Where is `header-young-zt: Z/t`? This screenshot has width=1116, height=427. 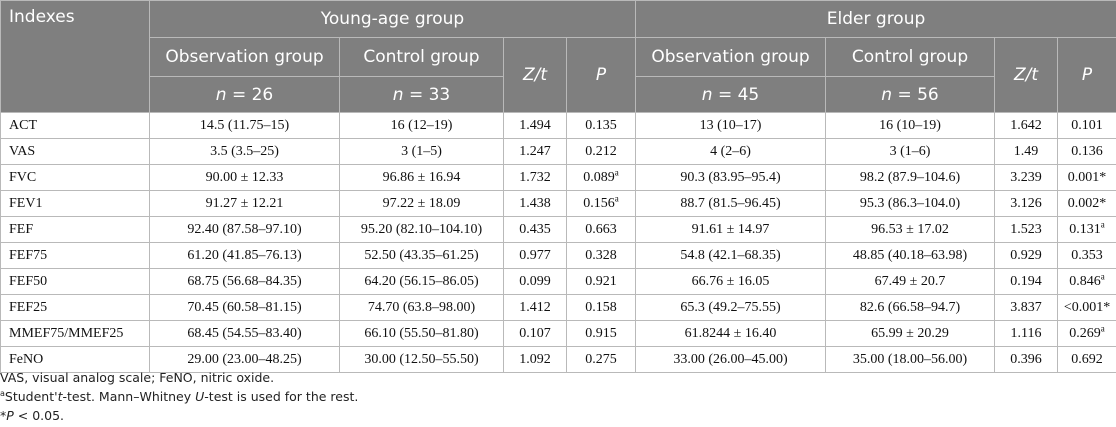
header-young-zt: Z/t is located at coordinates (535, 75).